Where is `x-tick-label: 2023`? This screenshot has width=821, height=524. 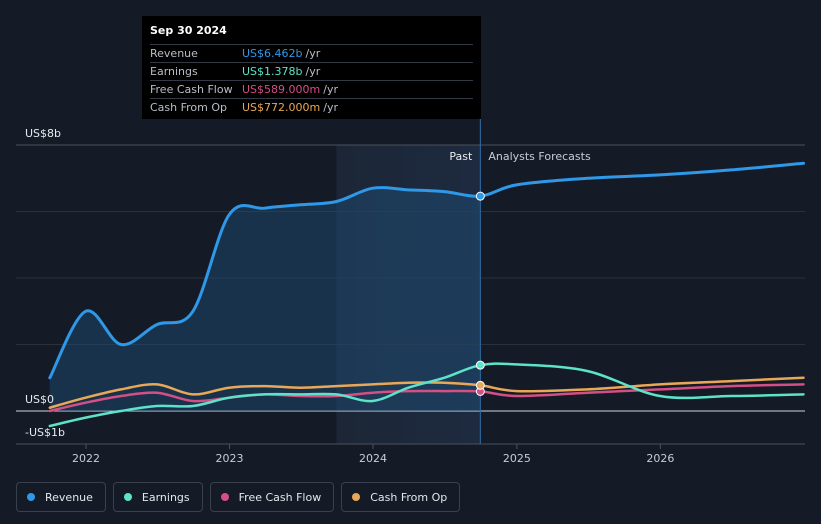 x-tick-label: 2023 is located at coordinates (230, 458).